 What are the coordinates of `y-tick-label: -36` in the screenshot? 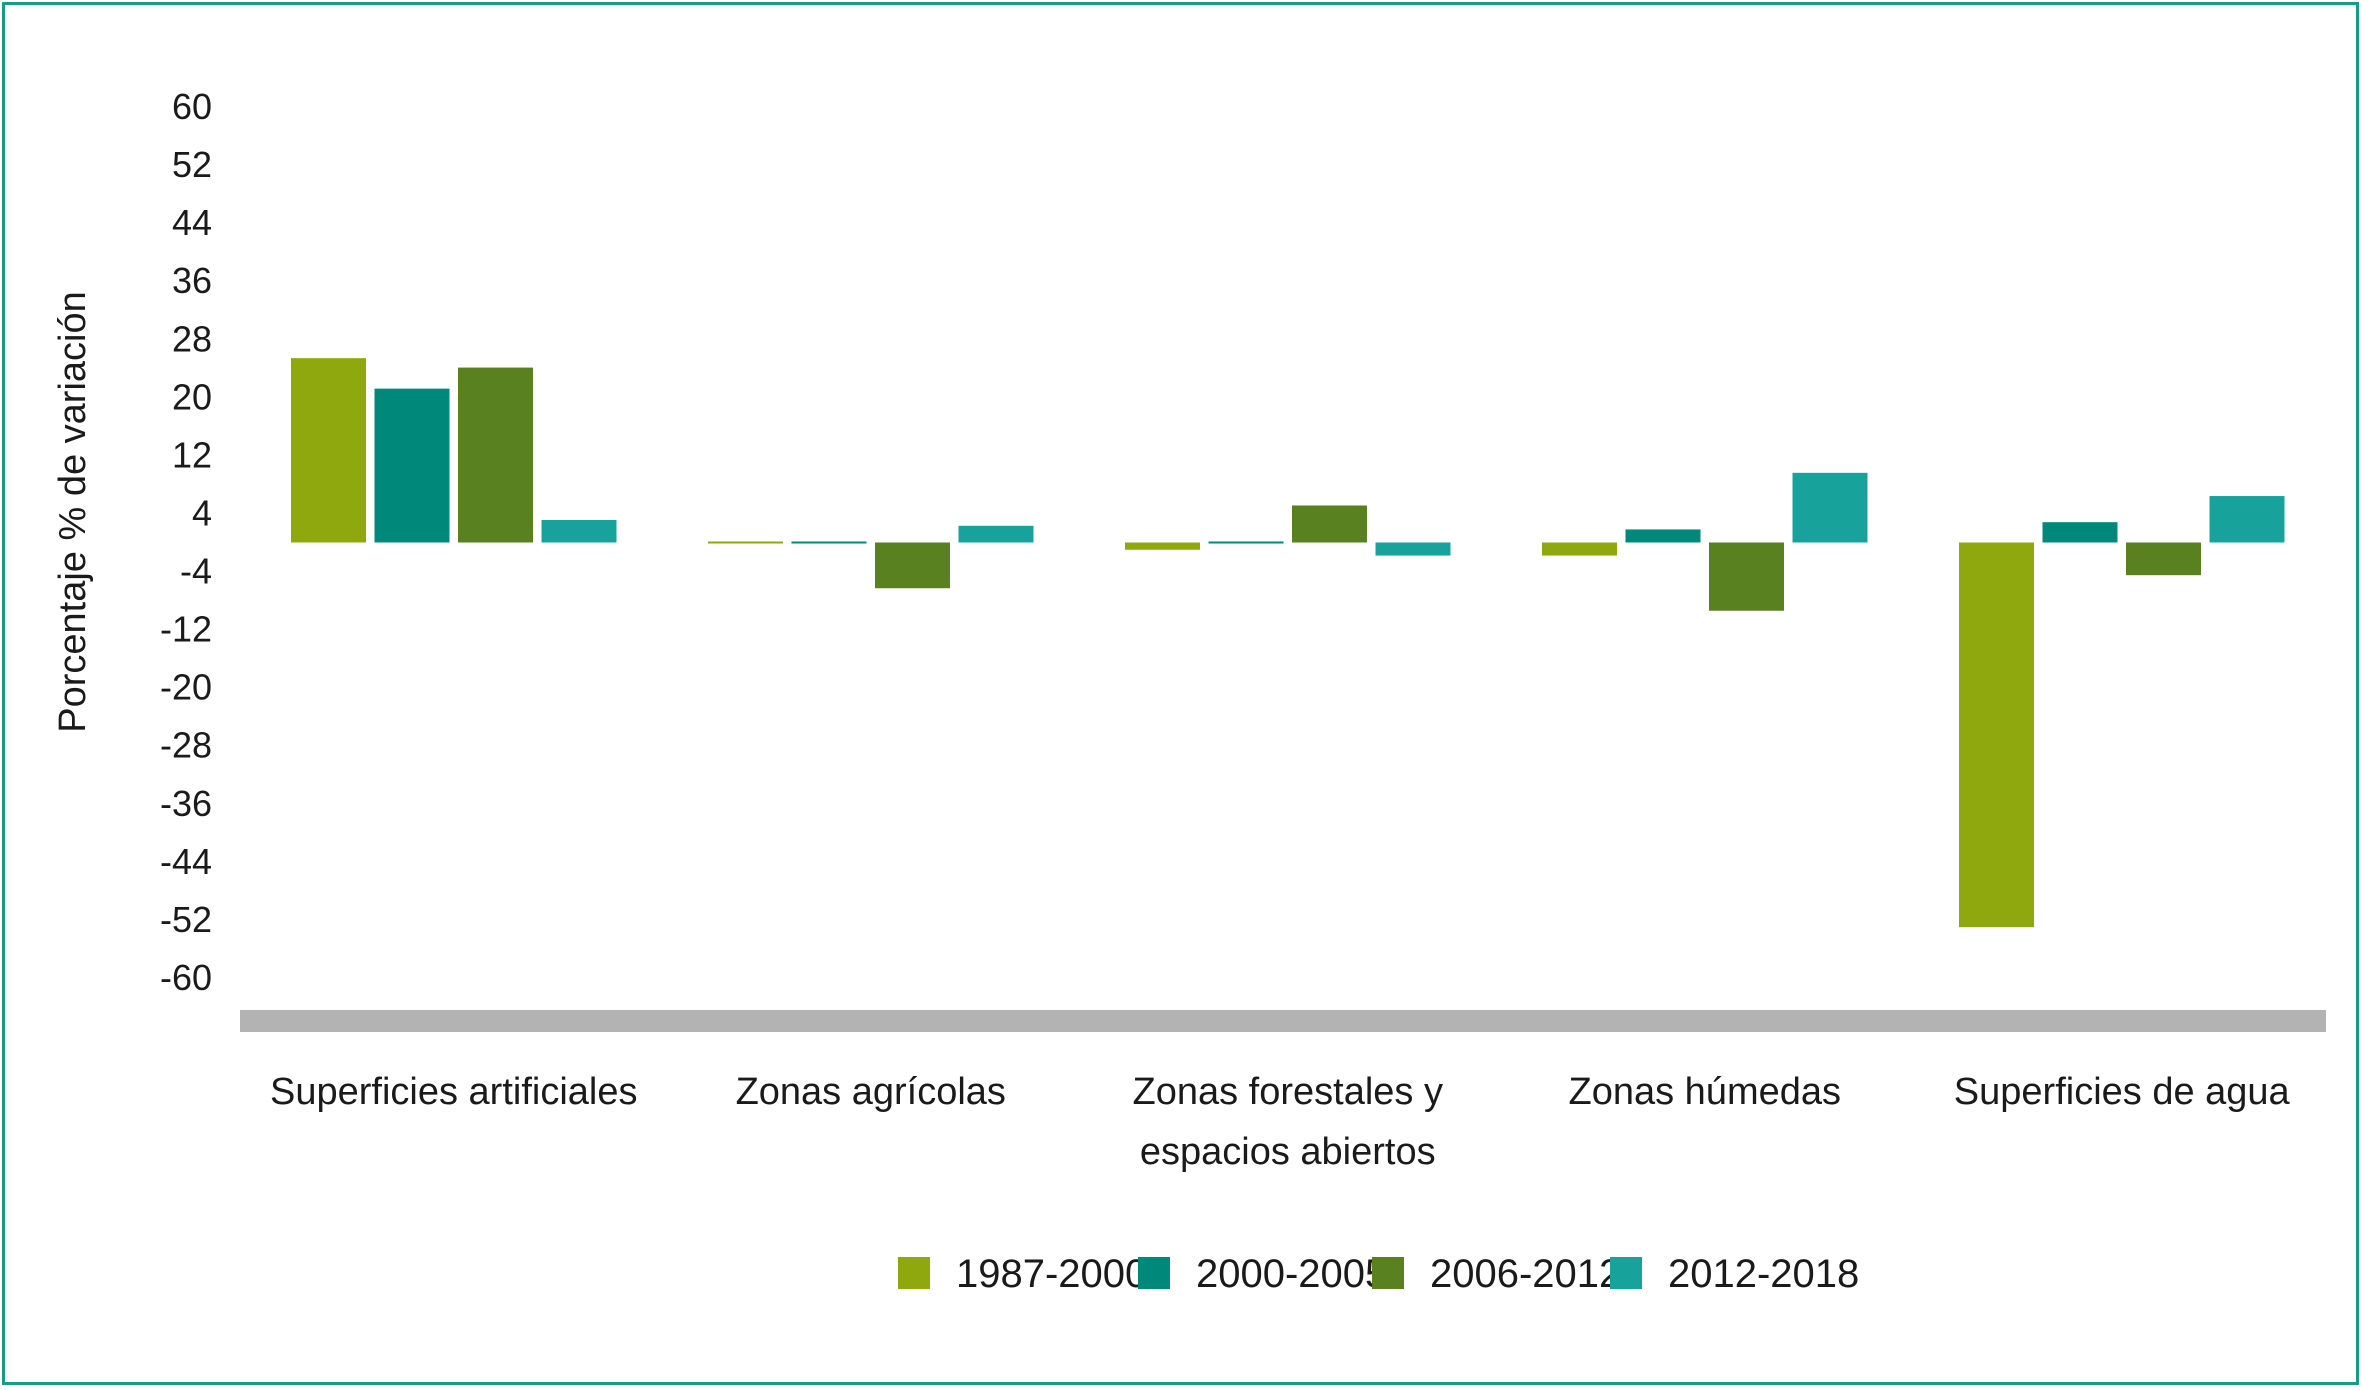 It's located at (186, 803).